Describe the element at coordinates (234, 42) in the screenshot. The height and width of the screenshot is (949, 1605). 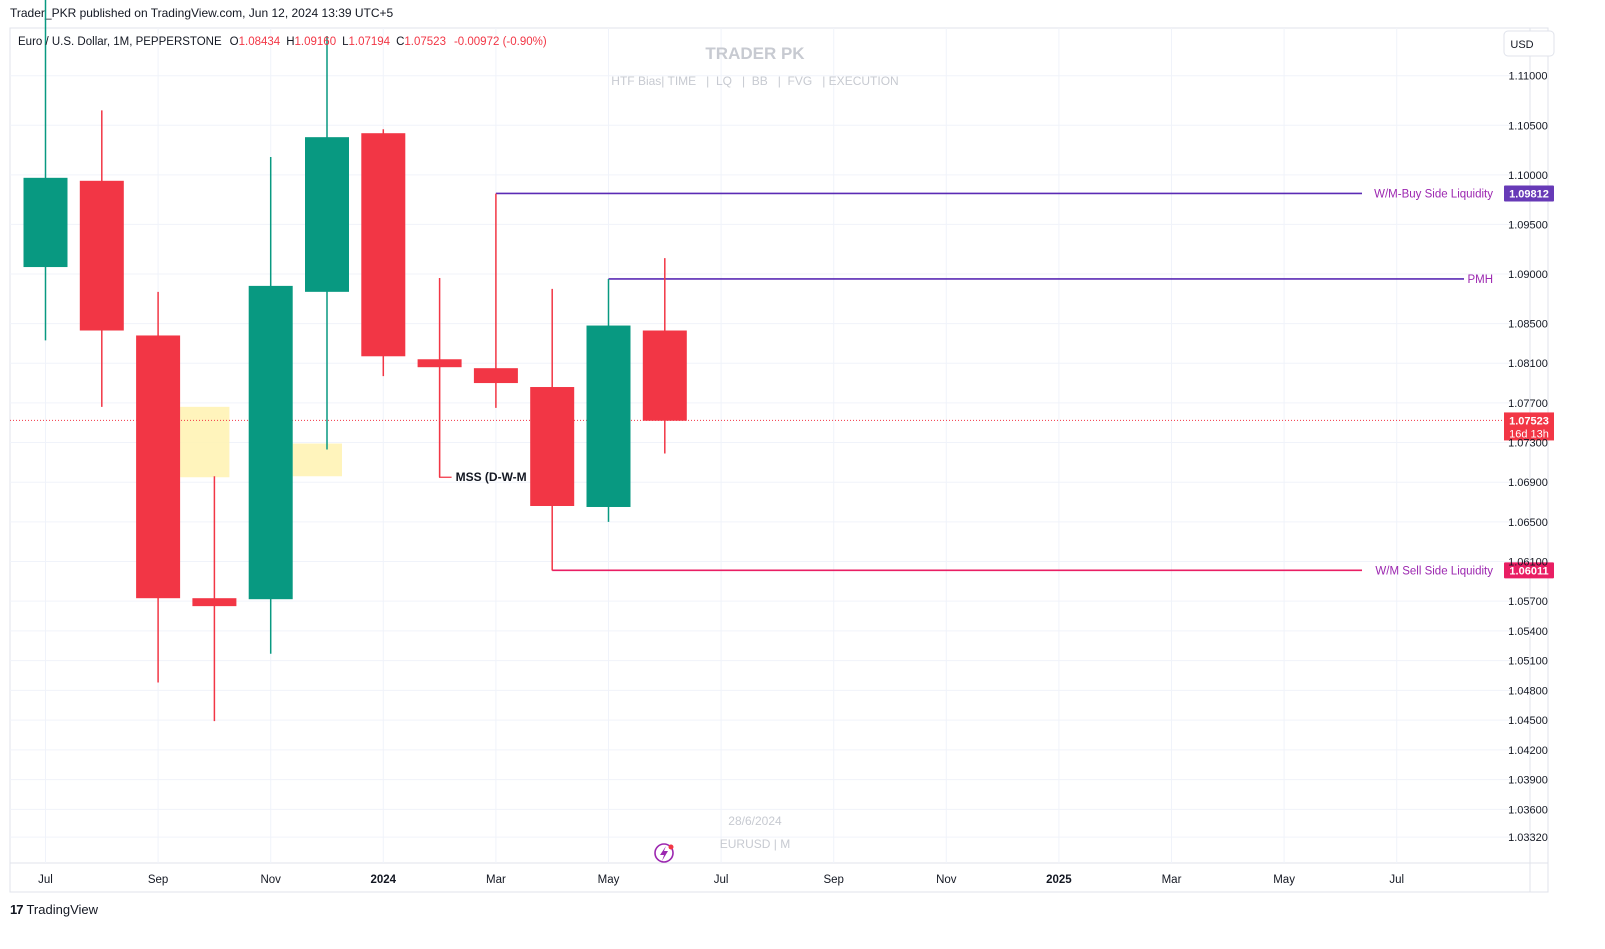
I see `legend-open-label: O` at that location.